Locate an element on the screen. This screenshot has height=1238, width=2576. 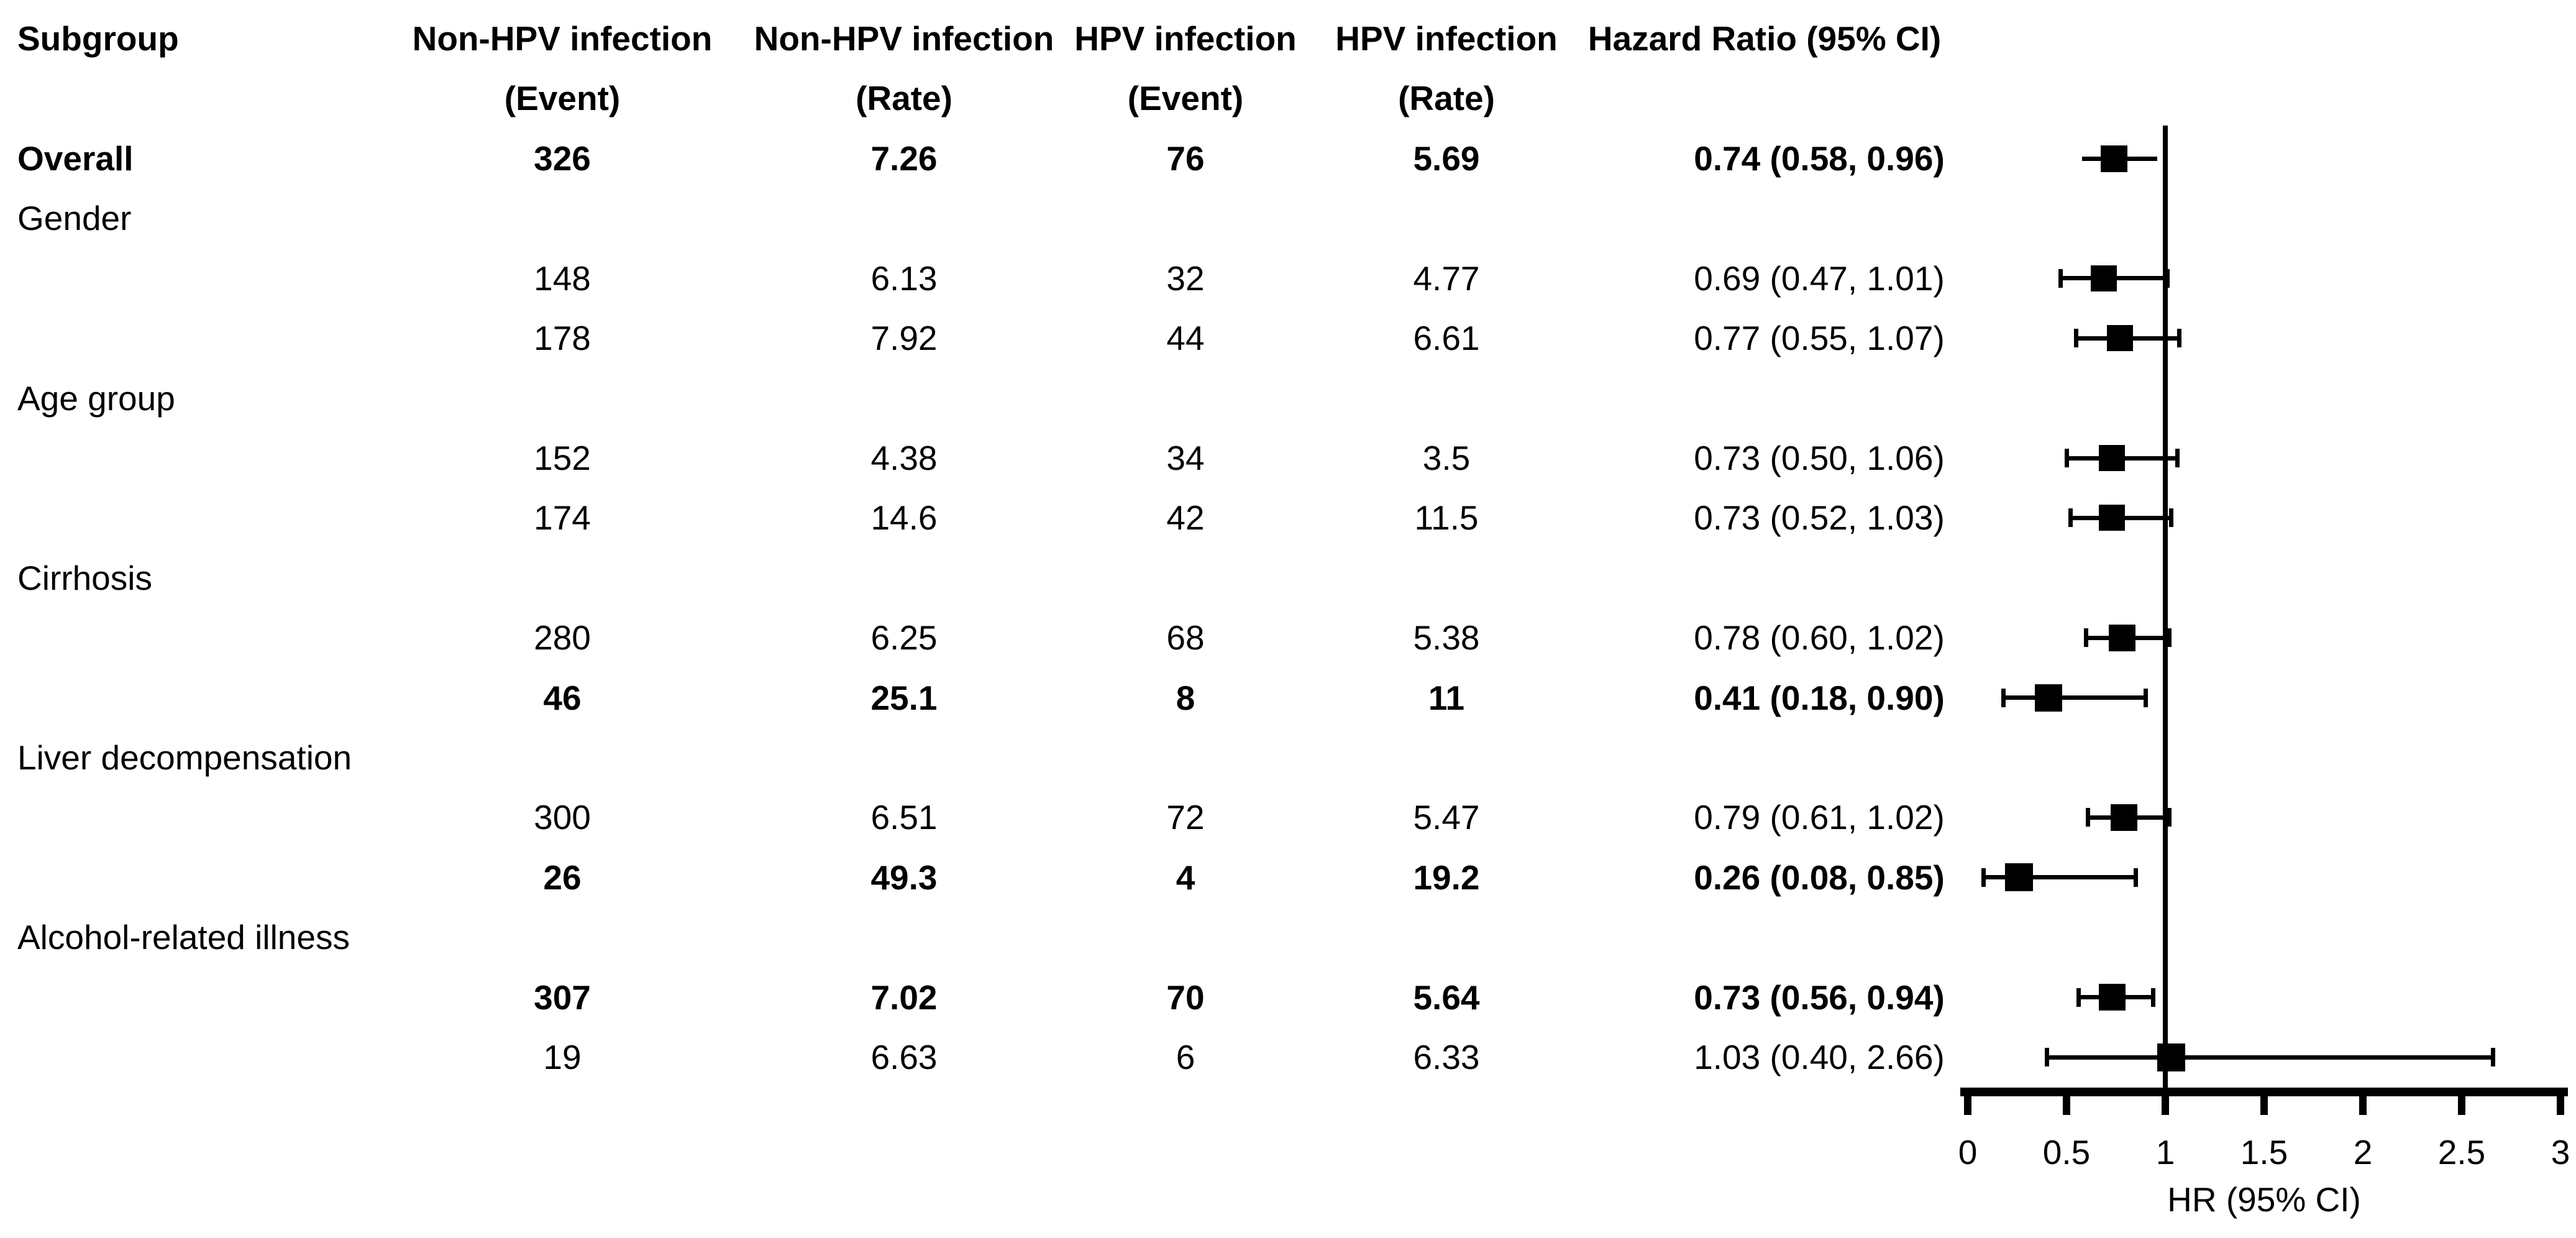
x-axis-tick-label: 2 is located at coordinates (2363, 1152).